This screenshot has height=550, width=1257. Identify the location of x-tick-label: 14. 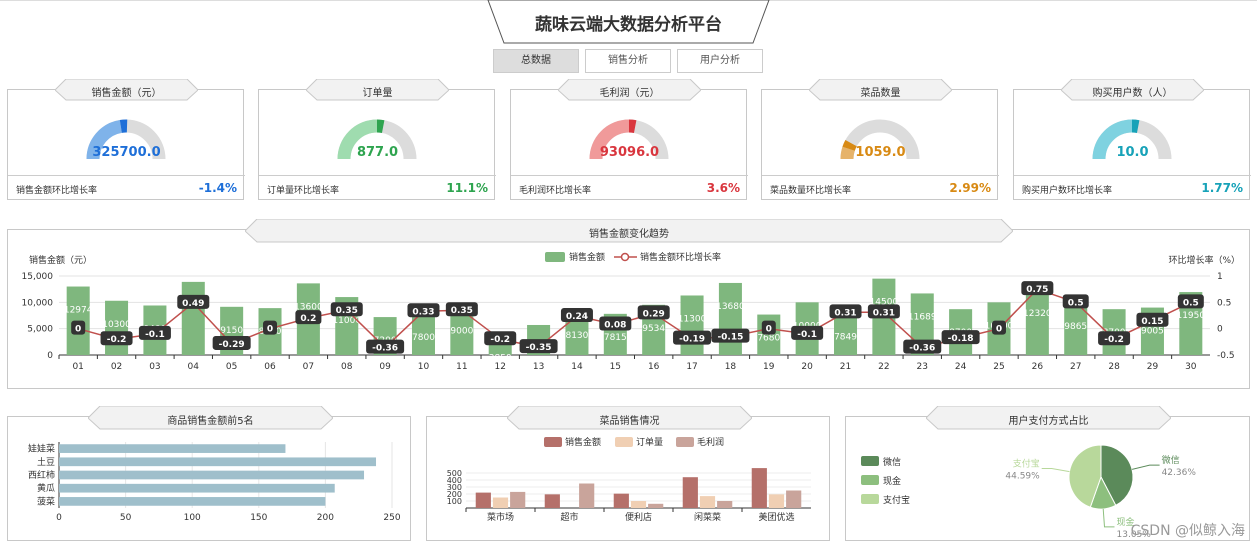
(577, 367).